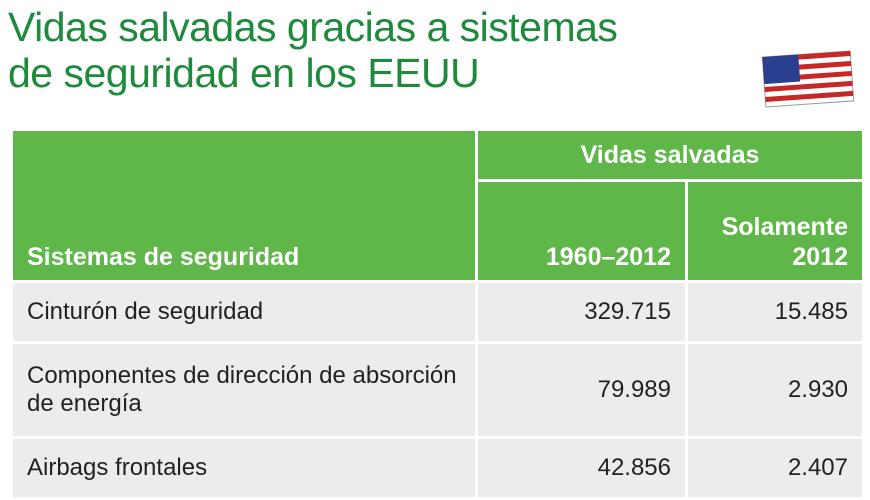 The image size is (870, 500). I want to click on header-line: Solamente, so click(784, 227).